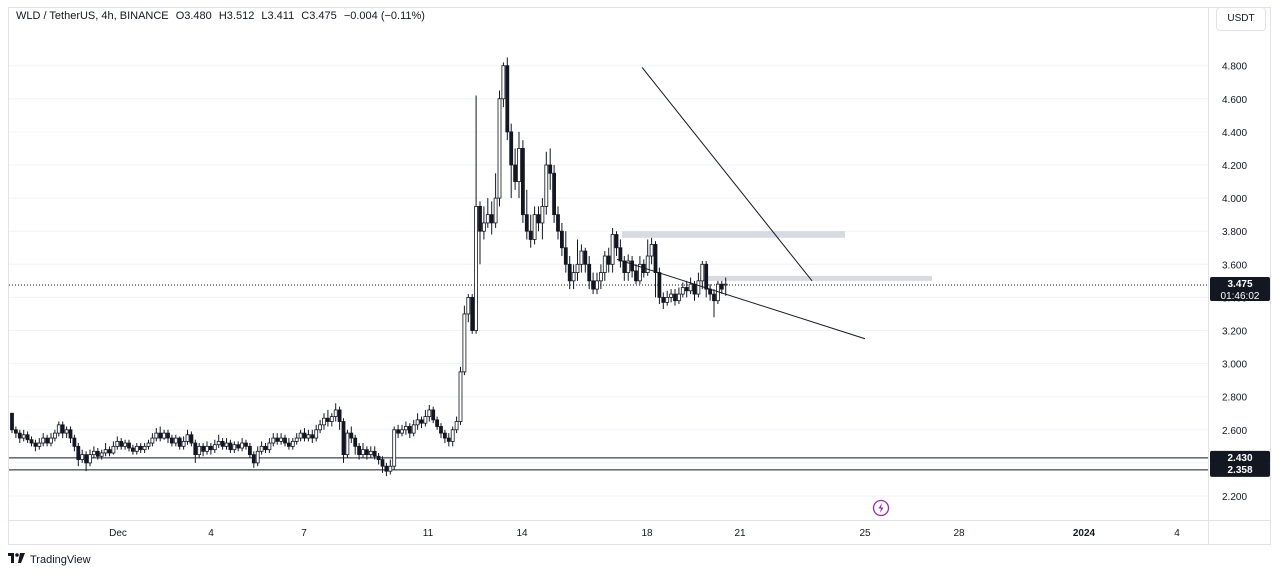 Image resolution: width=1280 pixels, height=581 pixels. What do you see at coordinates (1234, 67) in the screenshot?
I see `y-tick-label: 4.800` at bounding box center [1234, 67].